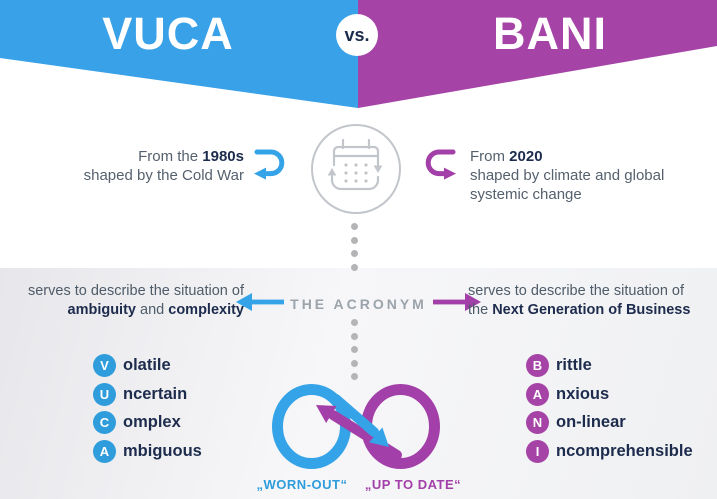  Describe the element at coordinates (567, 175) in the screenshot. I see `bani-origin-line2: shaped by climate and global` at that location.